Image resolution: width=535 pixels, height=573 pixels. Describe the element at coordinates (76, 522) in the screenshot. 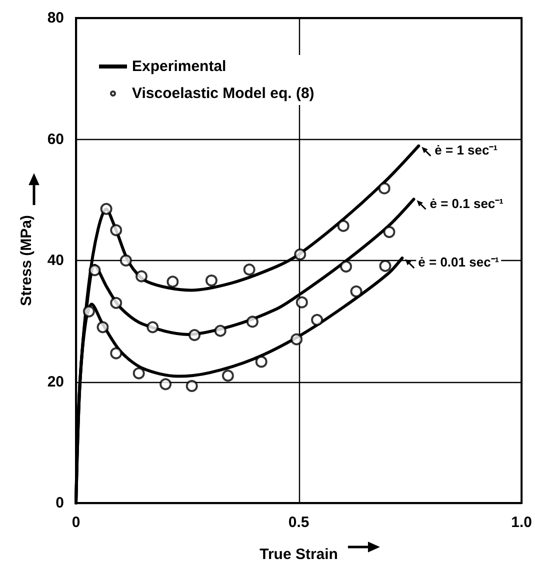

I see `x-tick-label: 0` at that location.